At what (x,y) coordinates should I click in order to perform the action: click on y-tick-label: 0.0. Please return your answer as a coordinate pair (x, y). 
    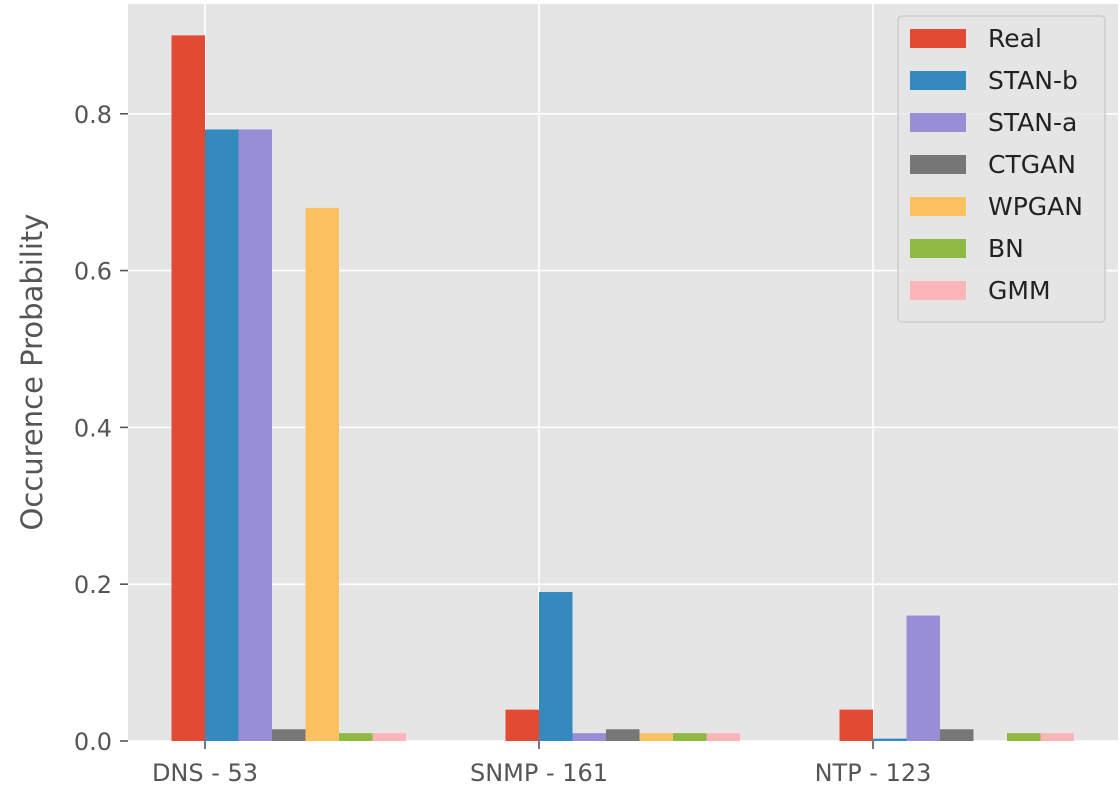
    Looking at the image, I should click on (93, 742).